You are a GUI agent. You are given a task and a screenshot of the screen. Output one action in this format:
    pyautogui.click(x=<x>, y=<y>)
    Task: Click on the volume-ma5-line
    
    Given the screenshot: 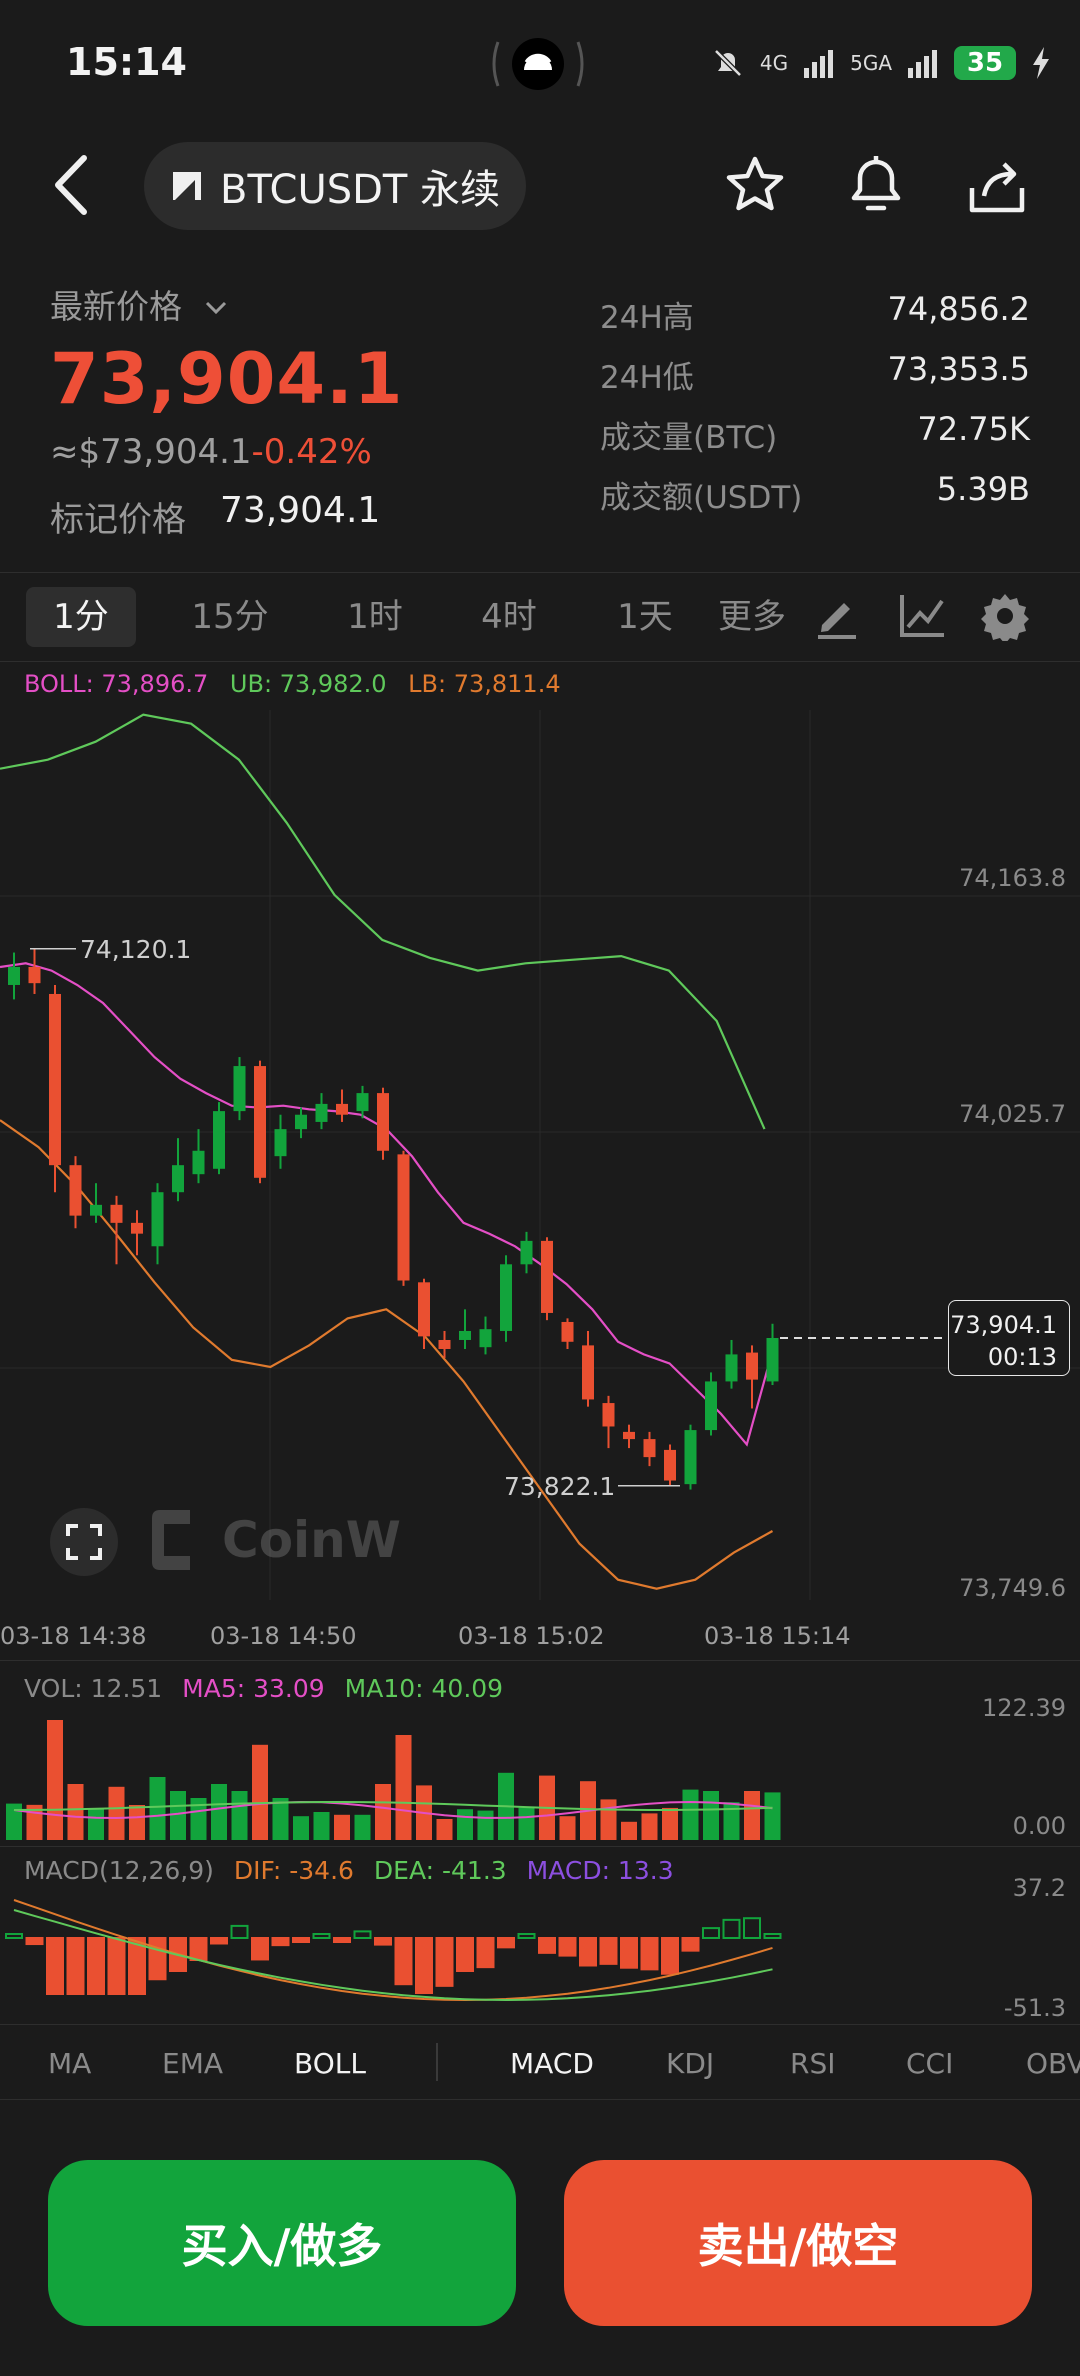 What is the action you would take?
    pyautogui.click(x=393, y=1810)
    